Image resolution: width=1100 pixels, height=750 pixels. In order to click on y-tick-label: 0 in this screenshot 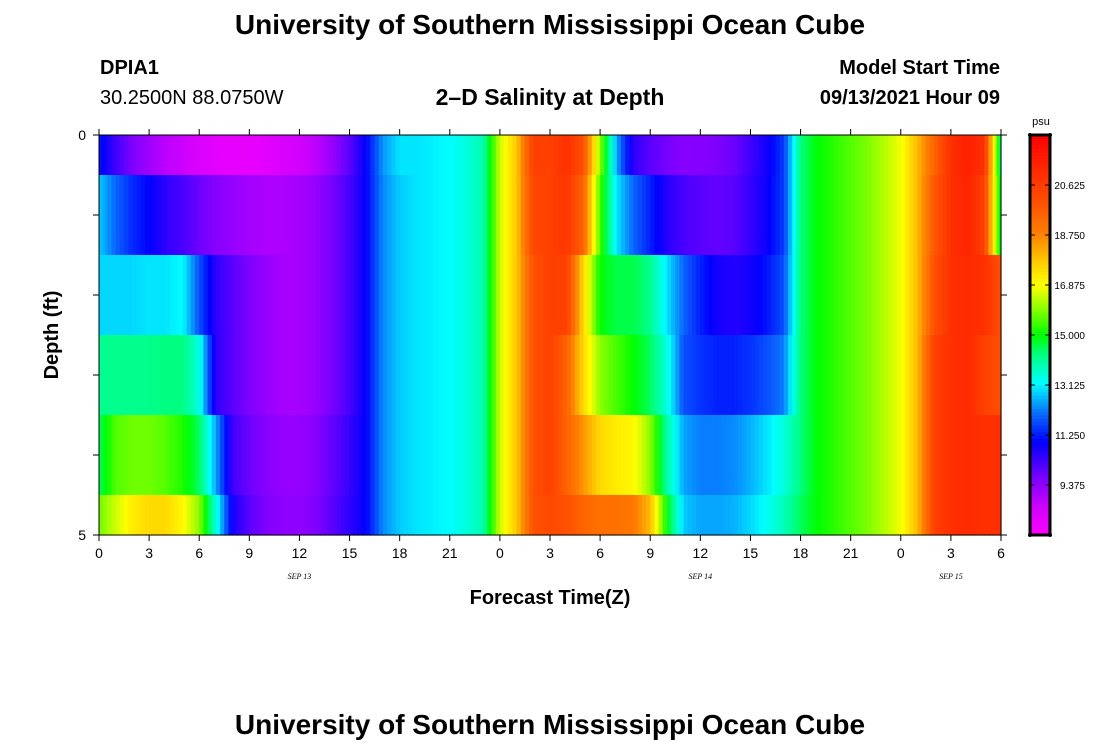, I will do `click(82, 135)`.